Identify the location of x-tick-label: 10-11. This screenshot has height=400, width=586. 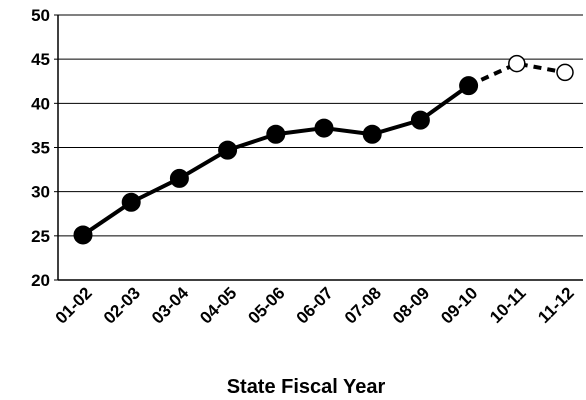
(508, 305).